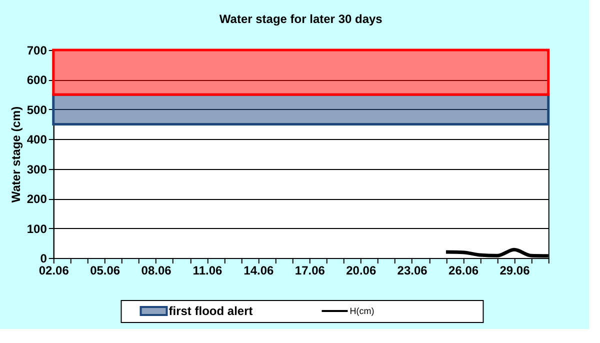  Describe the element at coordinates (44, 259) in the screenshot. I see `y-tick-label: 0` at that location.